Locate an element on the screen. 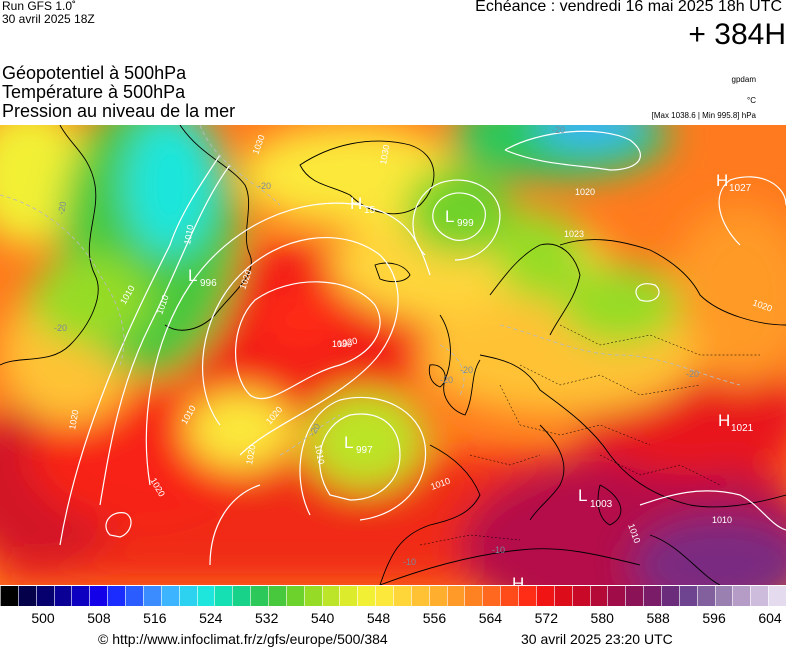 This screenshot has height=648, width=786. color-scale-label: 588 is located at coordinates (658, 618).